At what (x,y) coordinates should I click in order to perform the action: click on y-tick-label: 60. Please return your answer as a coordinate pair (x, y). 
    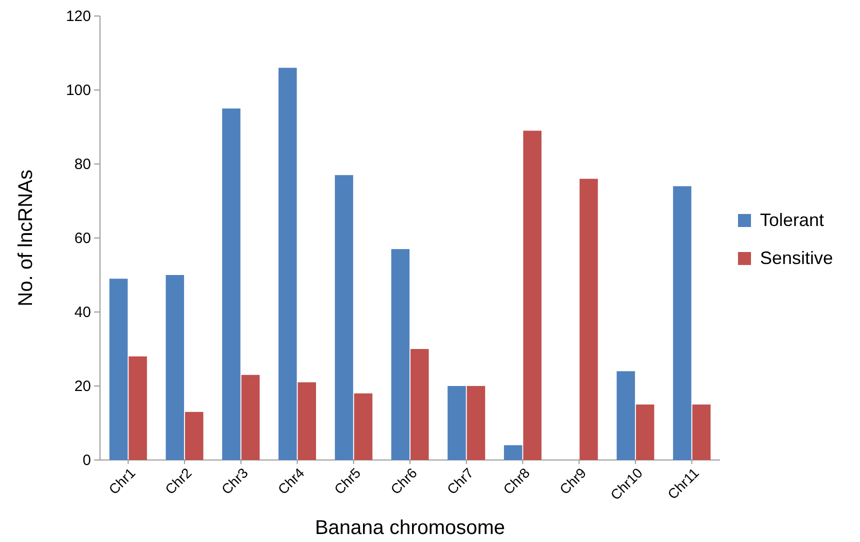
    Looking at the image, I should click on (82, 238).